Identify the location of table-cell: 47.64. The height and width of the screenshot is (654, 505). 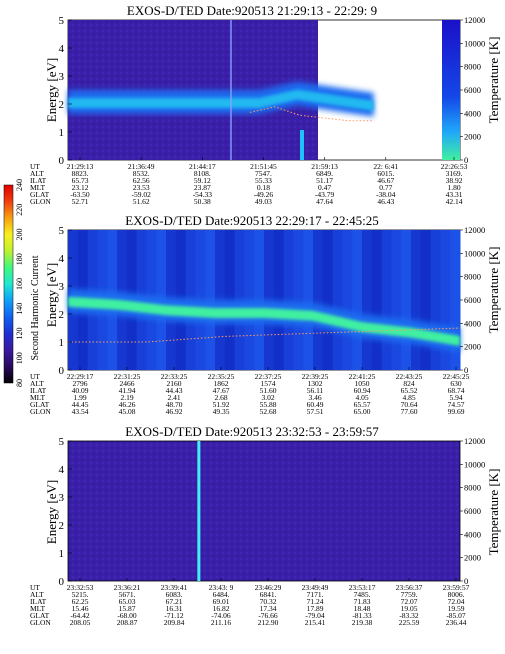
(324, 201).